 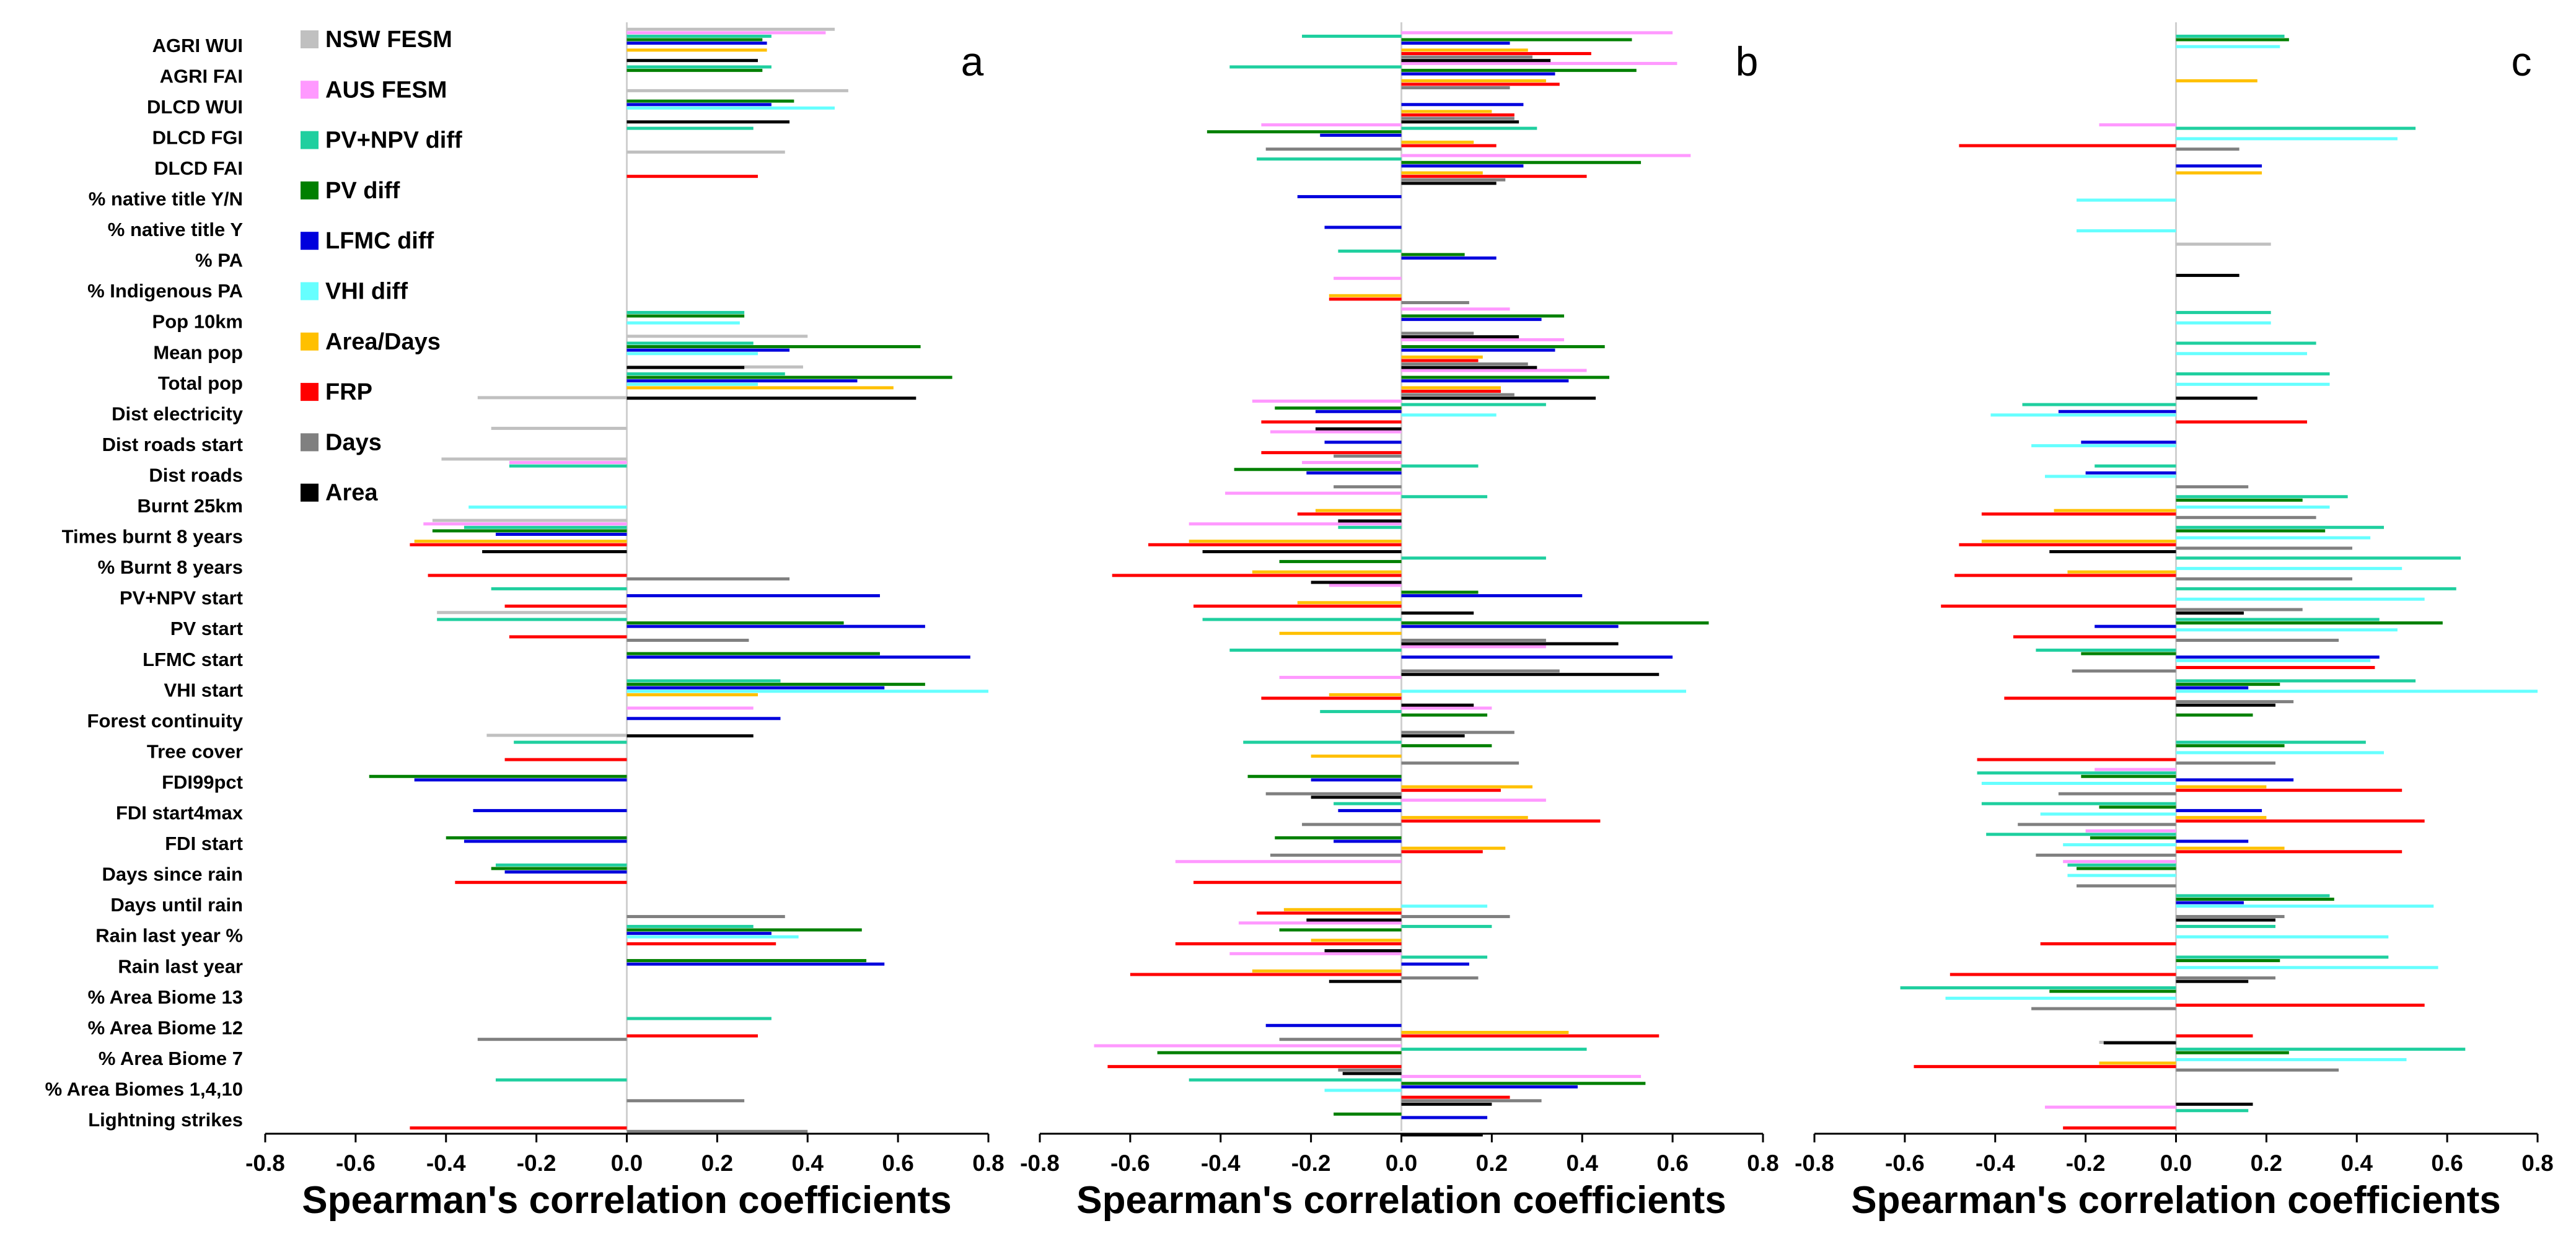 I want to click on bar-b-pop-10km-lfmc-diff, so click(x=1471, y=320).